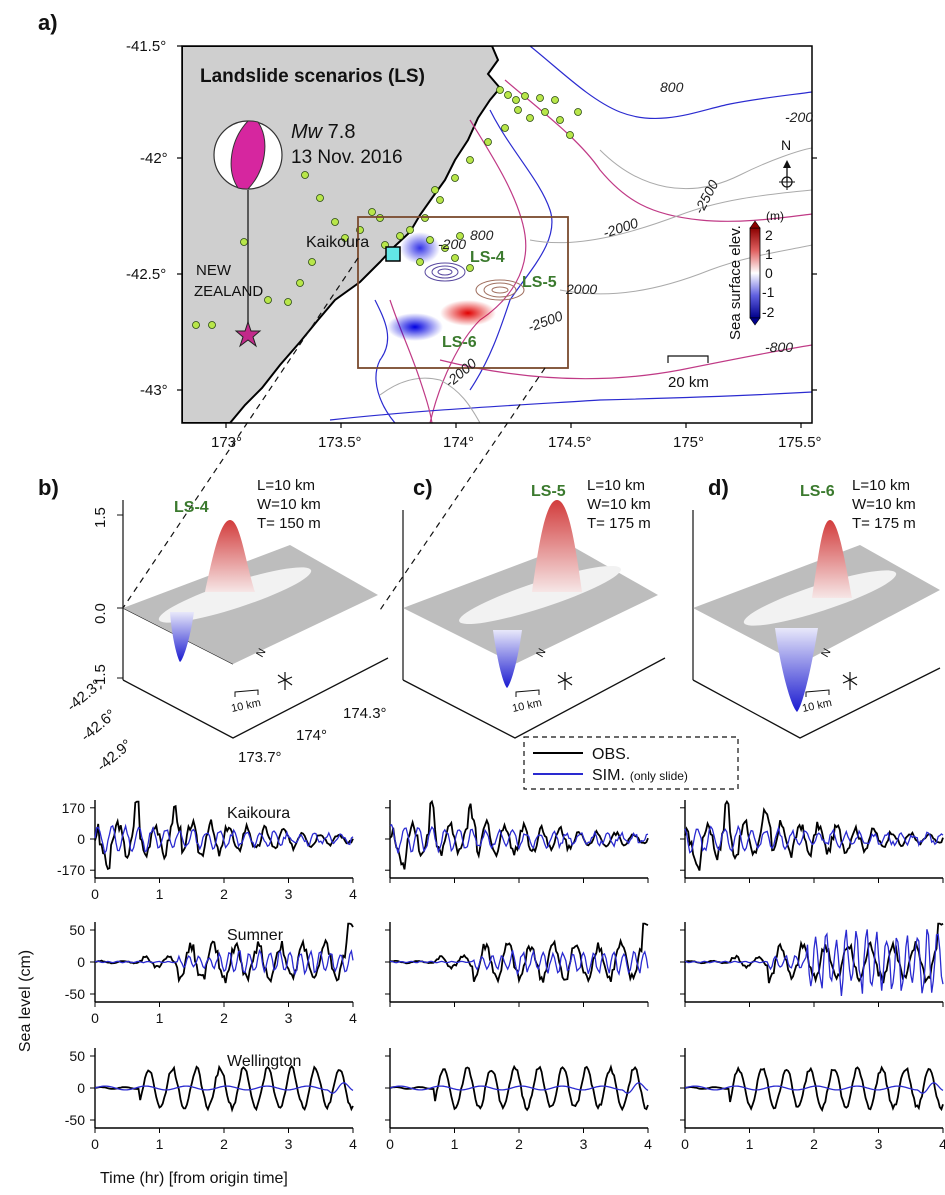 This screenshot has width=945, height=1195. I want to click on lat-tick: -42.6°, so click(99, 725).